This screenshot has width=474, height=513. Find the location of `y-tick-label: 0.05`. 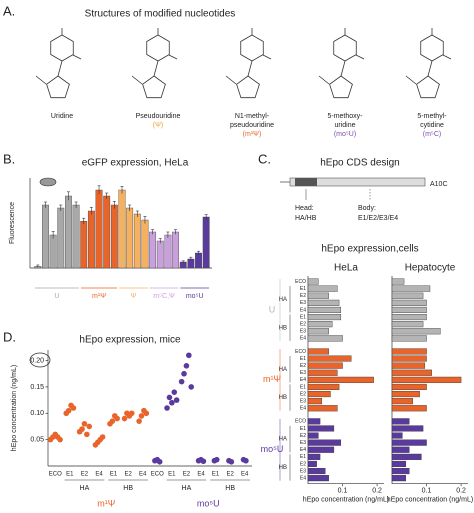

y-tick-label: 0.05 is located at coordinates (37, 439).